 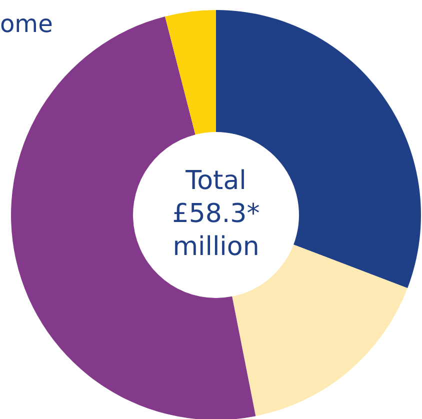 What do you see at coordinates (216, 214) in the screenshot?
I see `text: Total £58.3* million` at bounding box center [216, 214].